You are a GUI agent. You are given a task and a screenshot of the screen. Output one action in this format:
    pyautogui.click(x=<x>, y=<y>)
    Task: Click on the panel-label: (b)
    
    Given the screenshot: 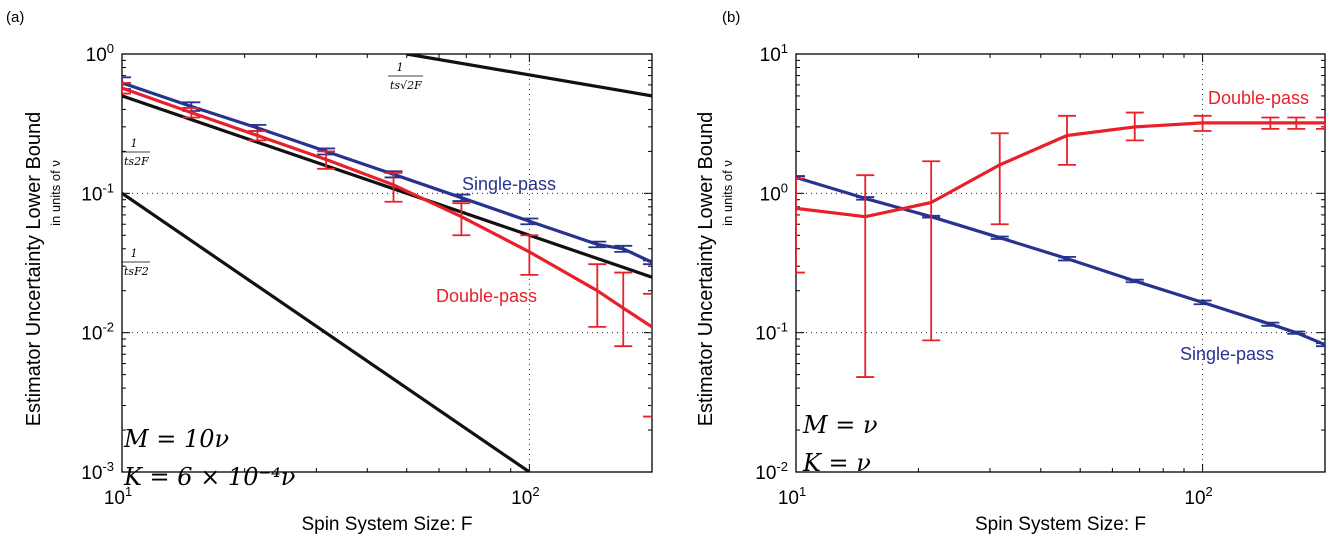 What is the action you would take?
    pyautogui.click(x=731, y=17)
    